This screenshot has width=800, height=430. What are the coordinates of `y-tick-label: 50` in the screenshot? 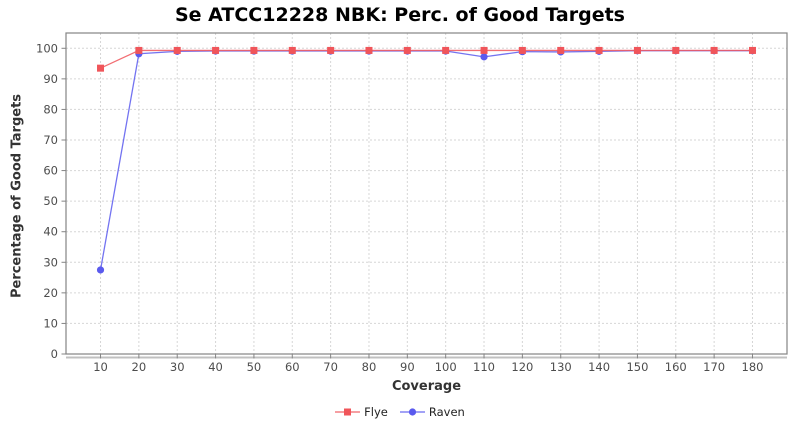 It's located at (50, 201).